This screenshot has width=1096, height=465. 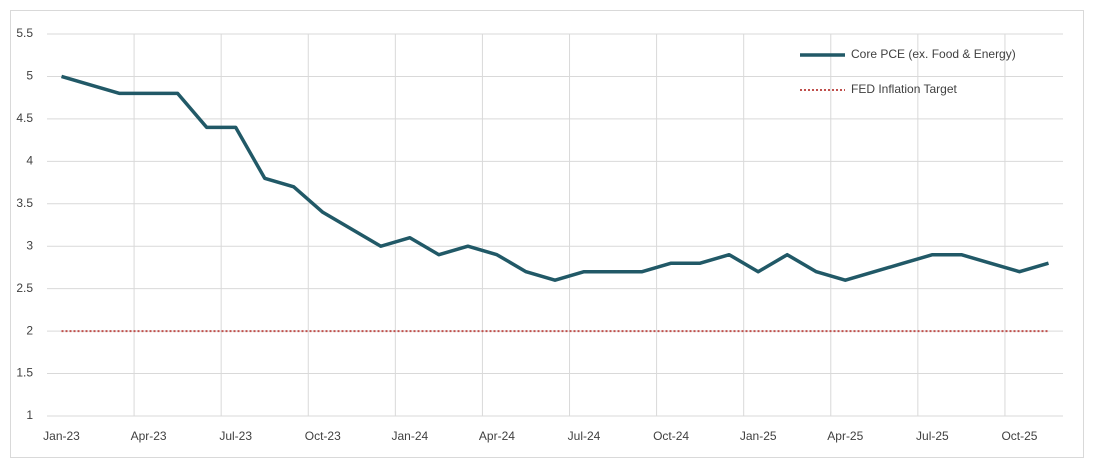 What do you see at coordinates (933, 54) in the screenshot?
I see `legend-label: Core PCE (ex. Food & Energy)` at bounding box center [933, 54].